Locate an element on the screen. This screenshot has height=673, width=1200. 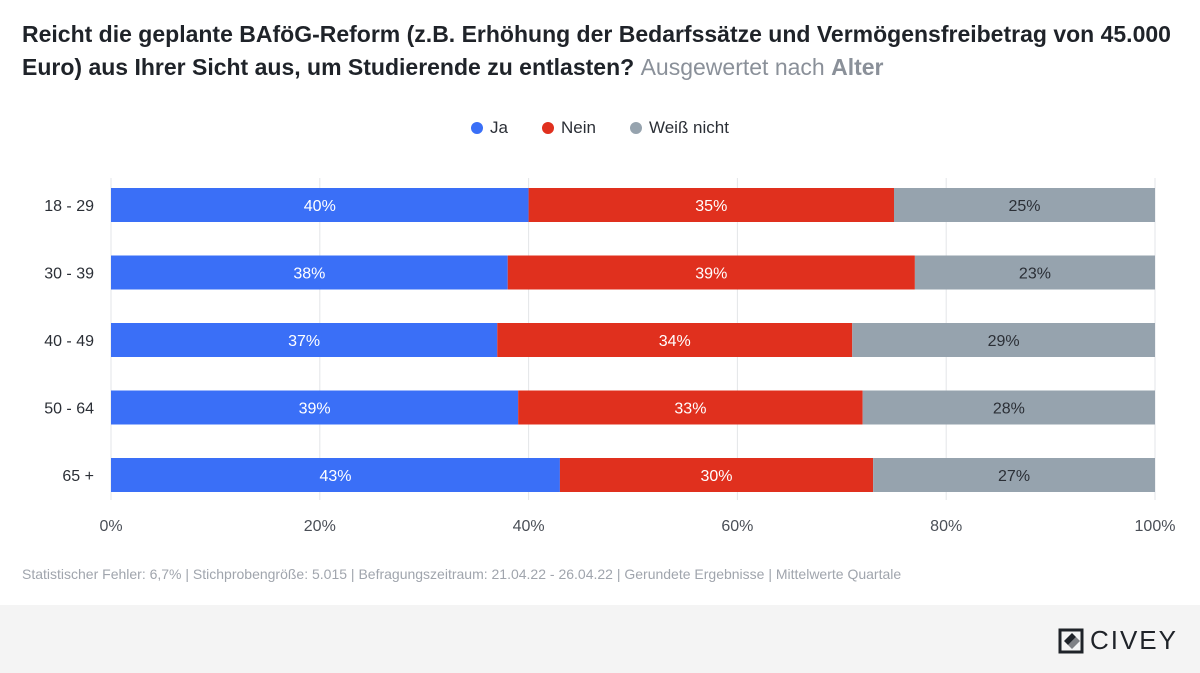
x-tick-label: 60% is located at coordinates (737, 526).